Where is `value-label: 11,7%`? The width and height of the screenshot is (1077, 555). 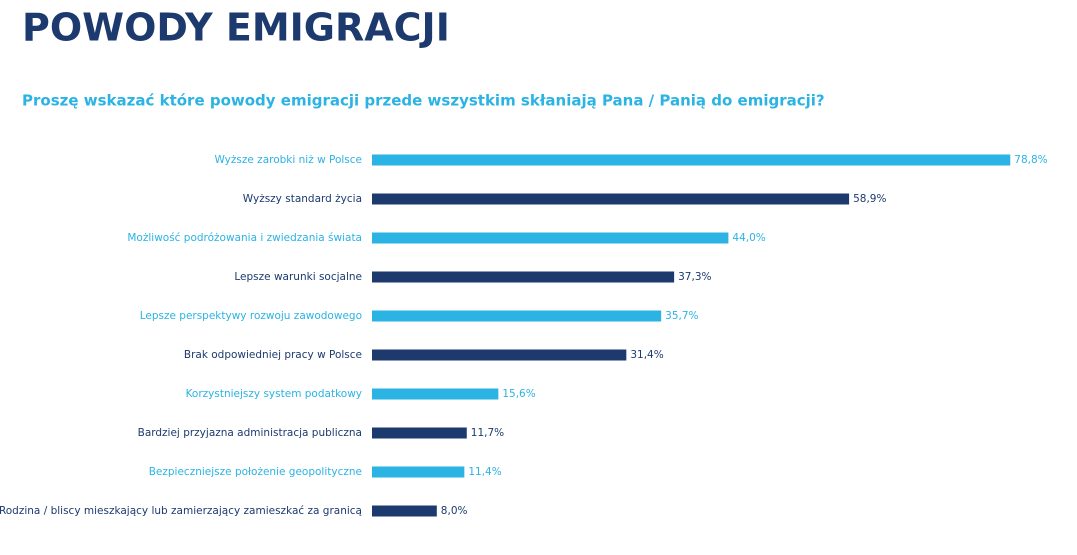 value-label: 11,7% is located at coordinates (487, 433).